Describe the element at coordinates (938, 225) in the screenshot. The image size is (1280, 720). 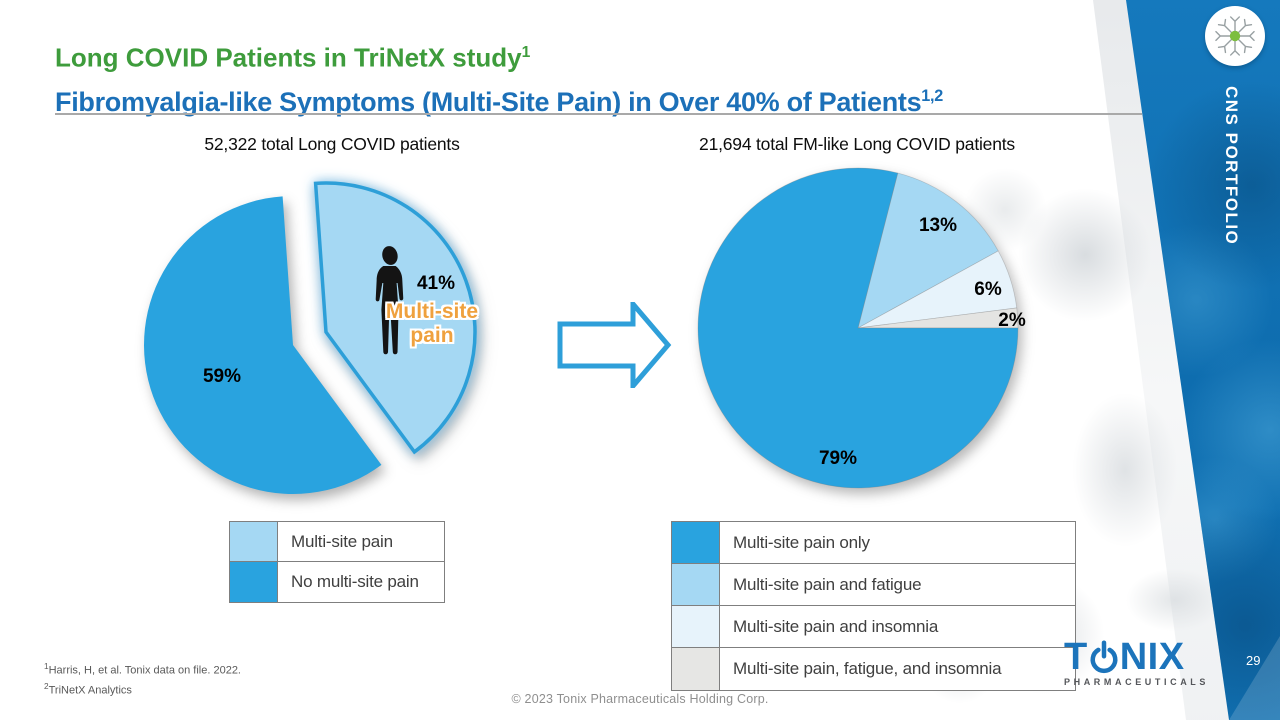
I see `right-pie-value-label-13: 13%` at that location.